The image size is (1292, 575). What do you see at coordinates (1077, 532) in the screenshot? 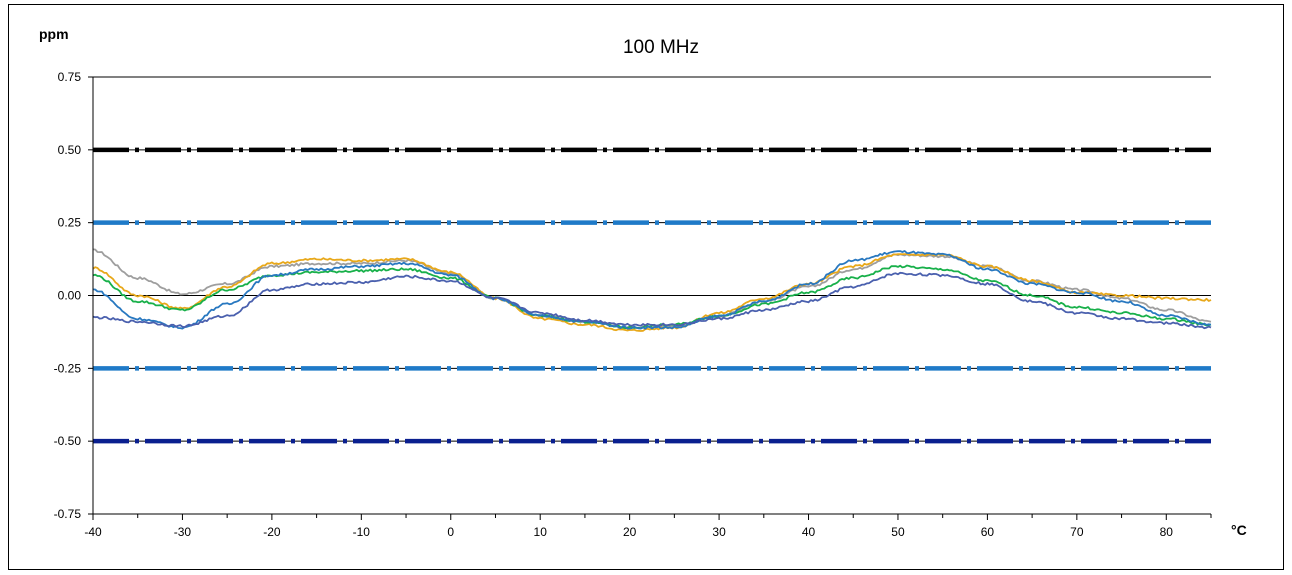
I see `x-tick-label: 70` at bounding box center [1077, 532].